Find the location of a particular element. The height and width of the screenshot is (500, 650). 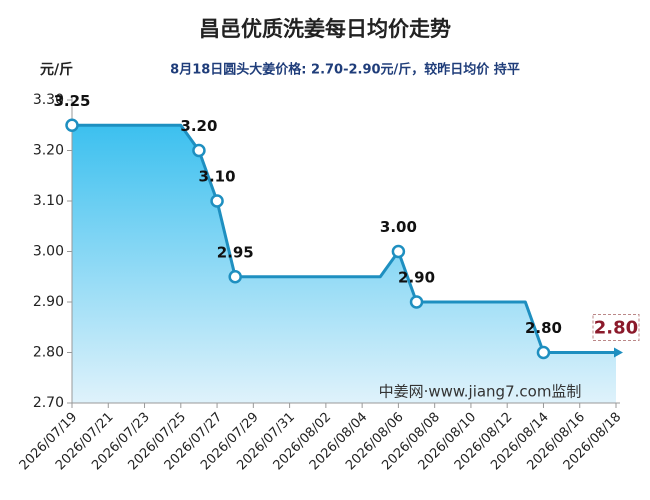

chart-title: 昌邑优质洗姜每日均价走势 is located at coordinates (325, 29).